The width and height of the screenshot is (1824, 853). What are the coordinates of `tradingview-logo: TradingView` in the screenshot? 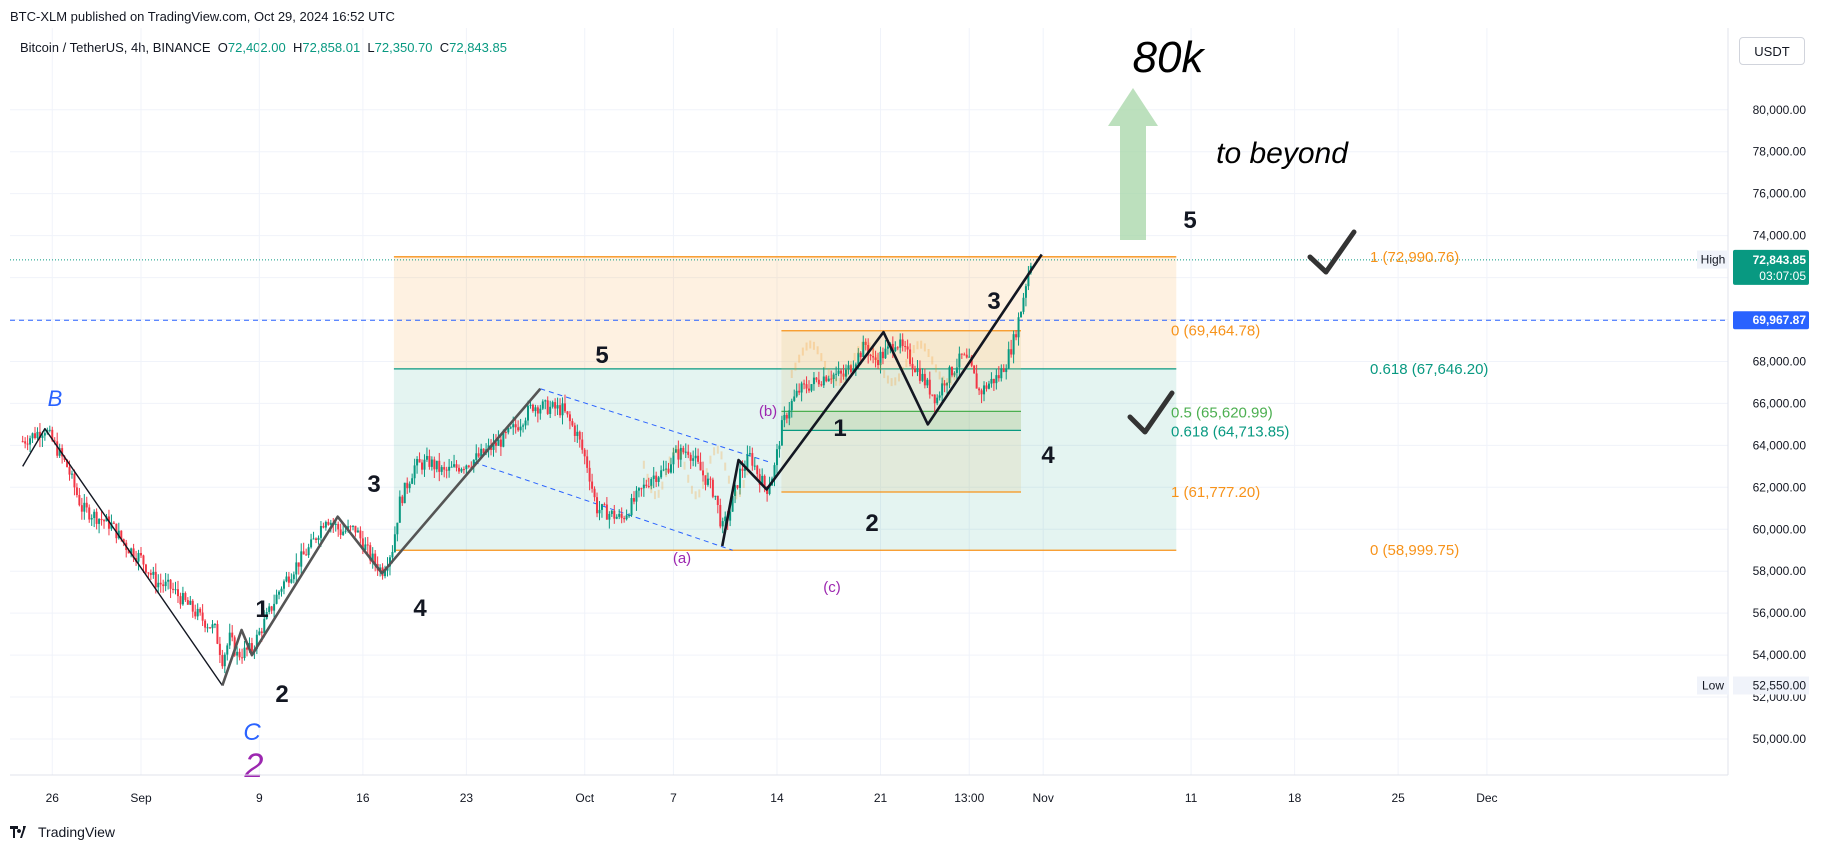 It's located at (62, 832).